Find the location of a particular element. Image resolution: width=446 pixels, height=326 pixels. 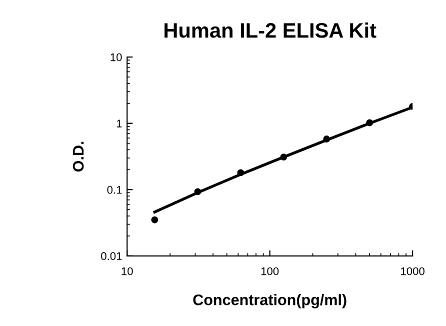

chart-title: Human IL-2 ELISA Kit is located at coordinates (270, 30).